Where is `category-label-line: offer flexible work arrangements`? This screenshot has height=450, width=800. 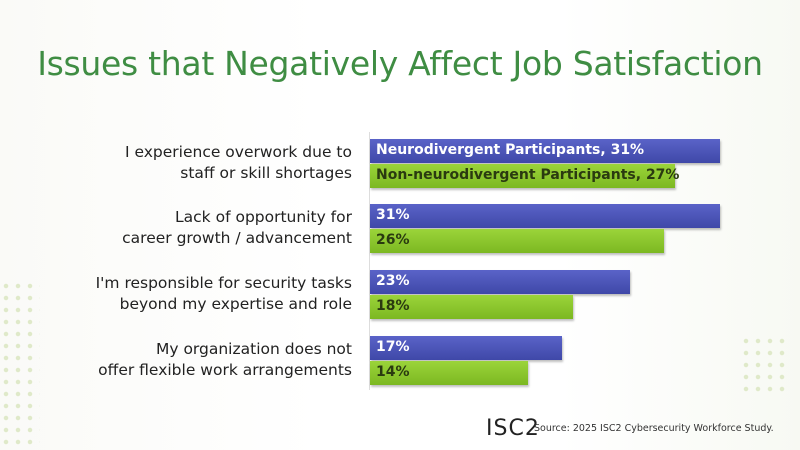
category-label-line: offer flexible work arrangements is located at coordinates (225, 370).